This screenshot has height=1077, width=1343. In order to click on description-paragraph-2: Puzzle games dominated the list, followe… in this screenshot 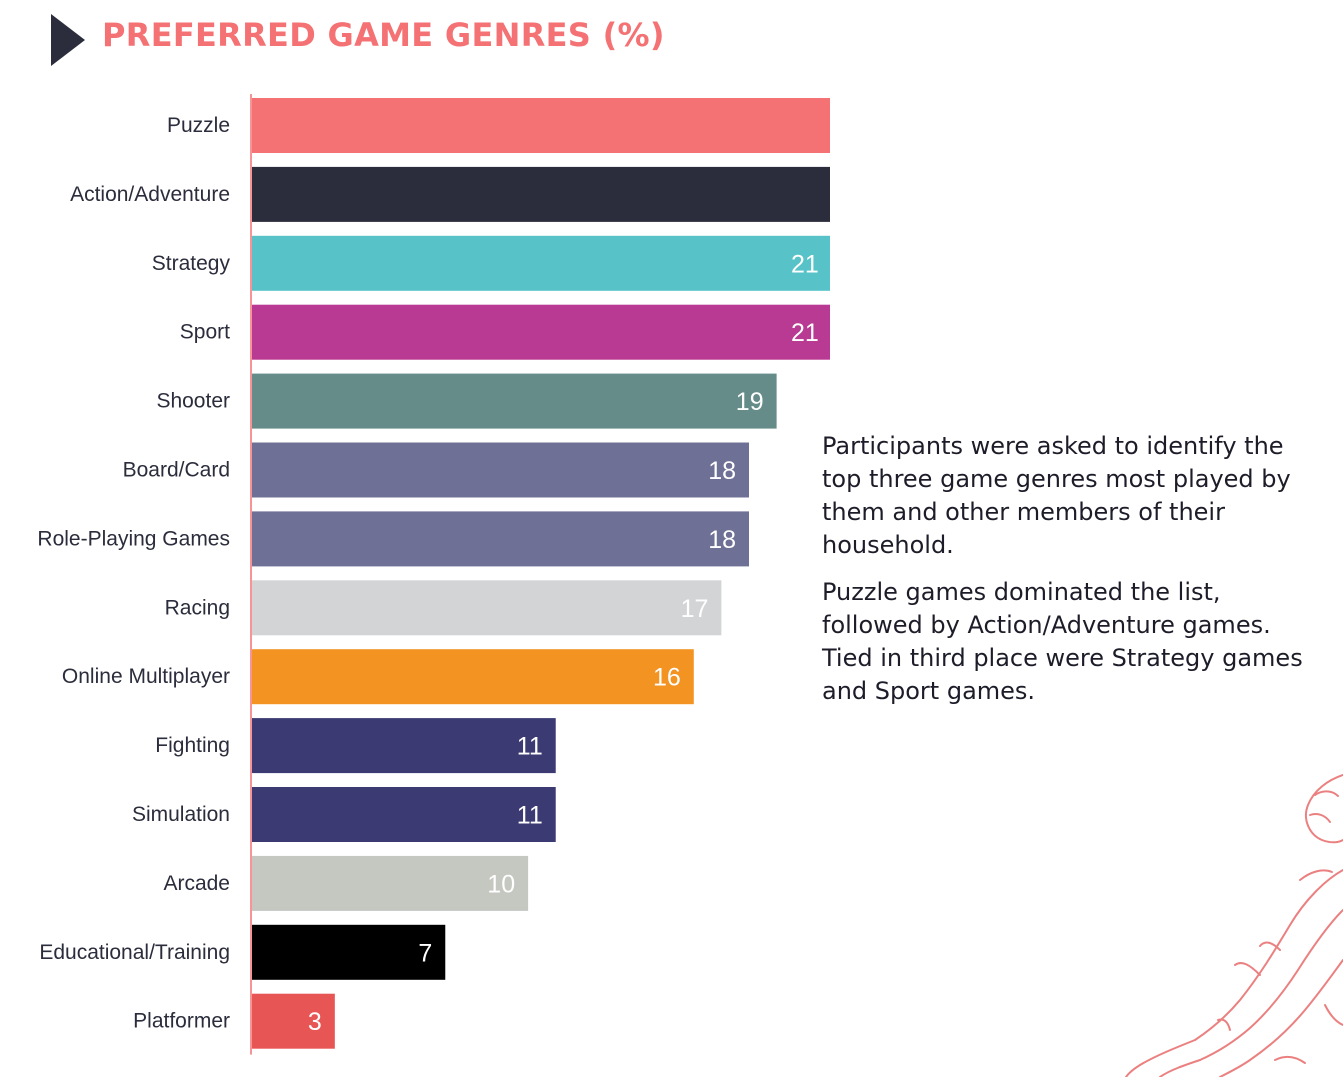, I will do `click(1062, 641)`.